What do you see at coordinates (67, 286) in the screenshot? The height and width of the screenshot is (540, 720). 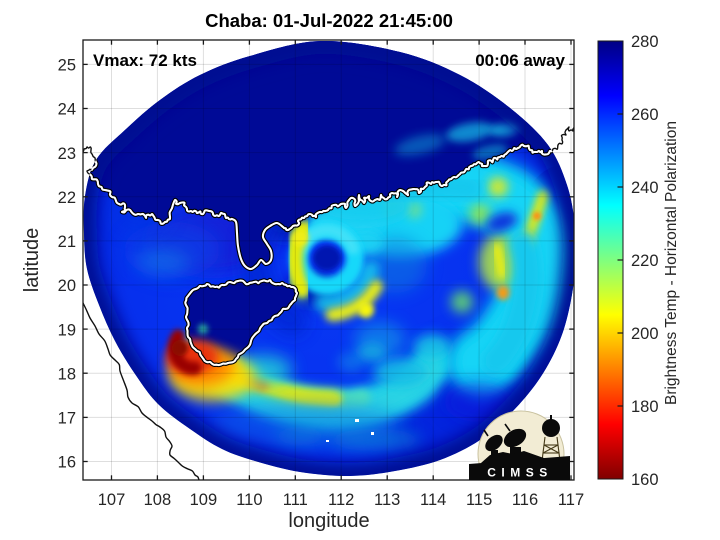 I see `svg-text: 20` at bounding box center [67, 286].